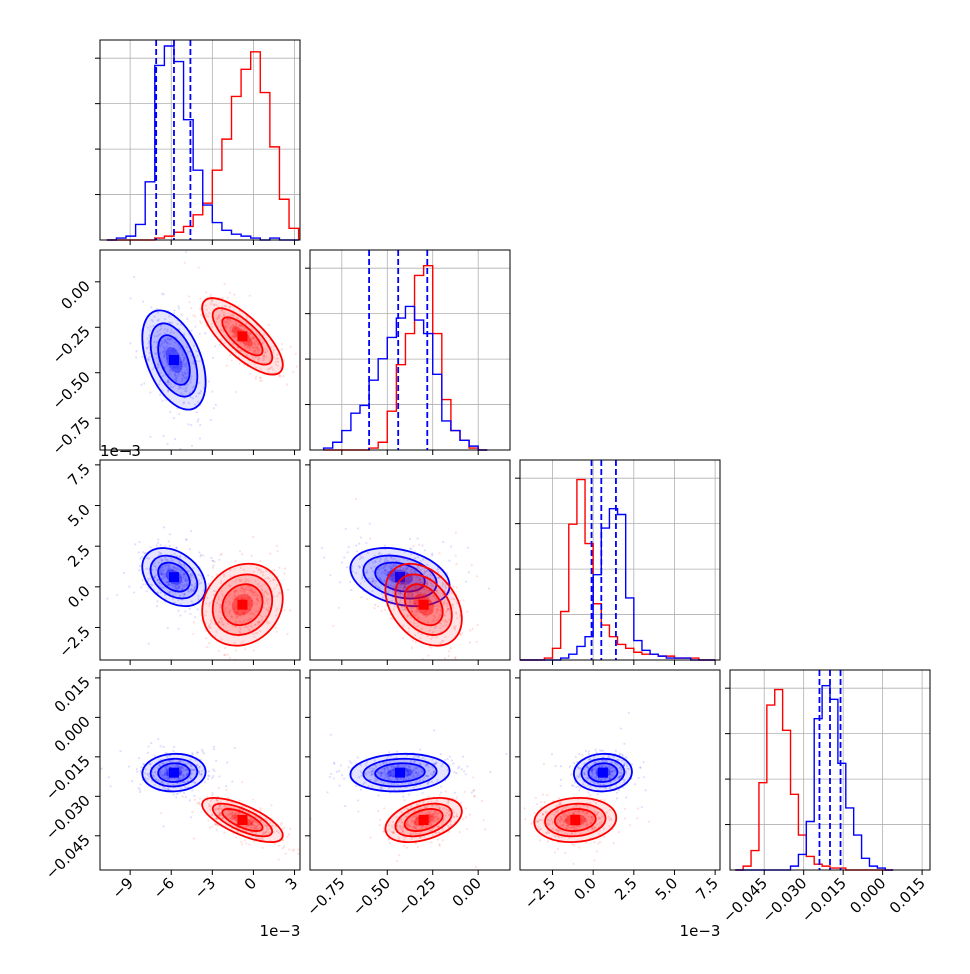 Image resolution: width=970 pixels, height=974 pixels. I want to click on scatter-panel-p3-vs-p1, so click(213, 571).